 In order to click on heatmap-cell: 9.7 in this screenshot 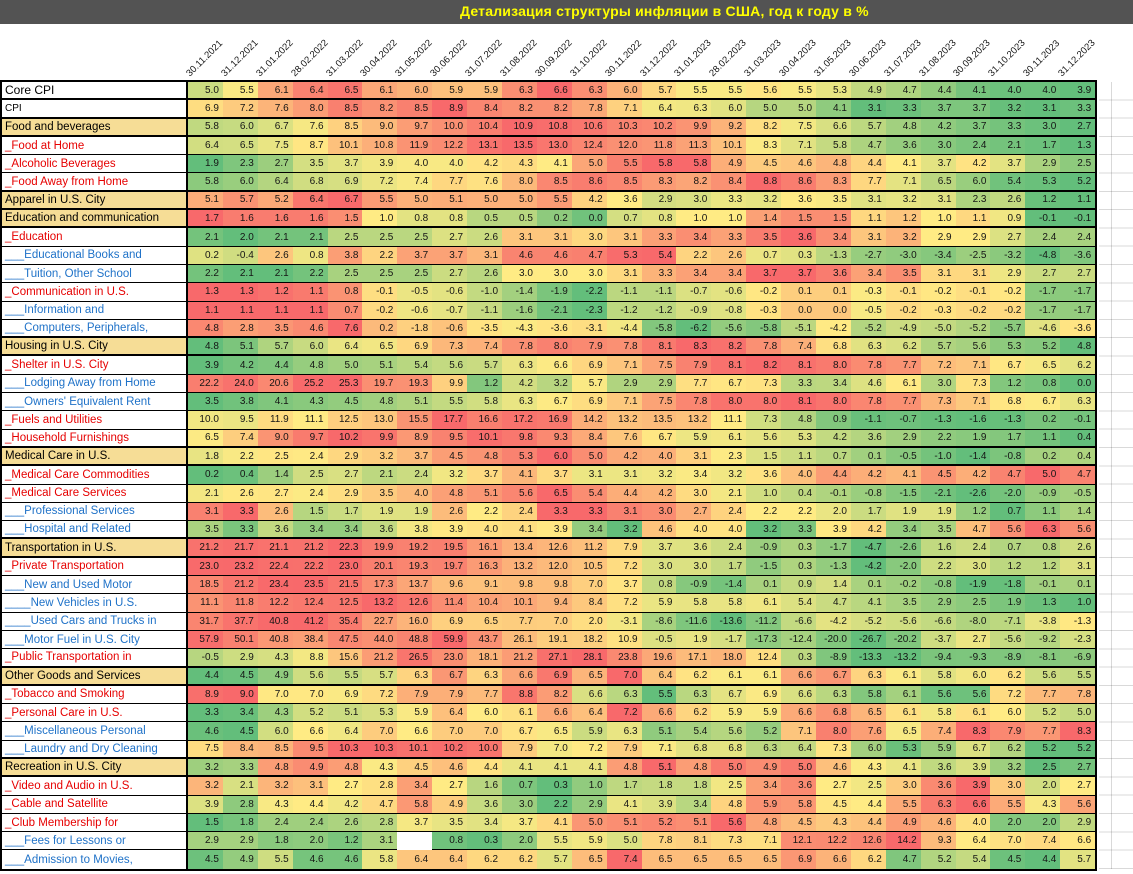, I will do `click(310, 438)`.